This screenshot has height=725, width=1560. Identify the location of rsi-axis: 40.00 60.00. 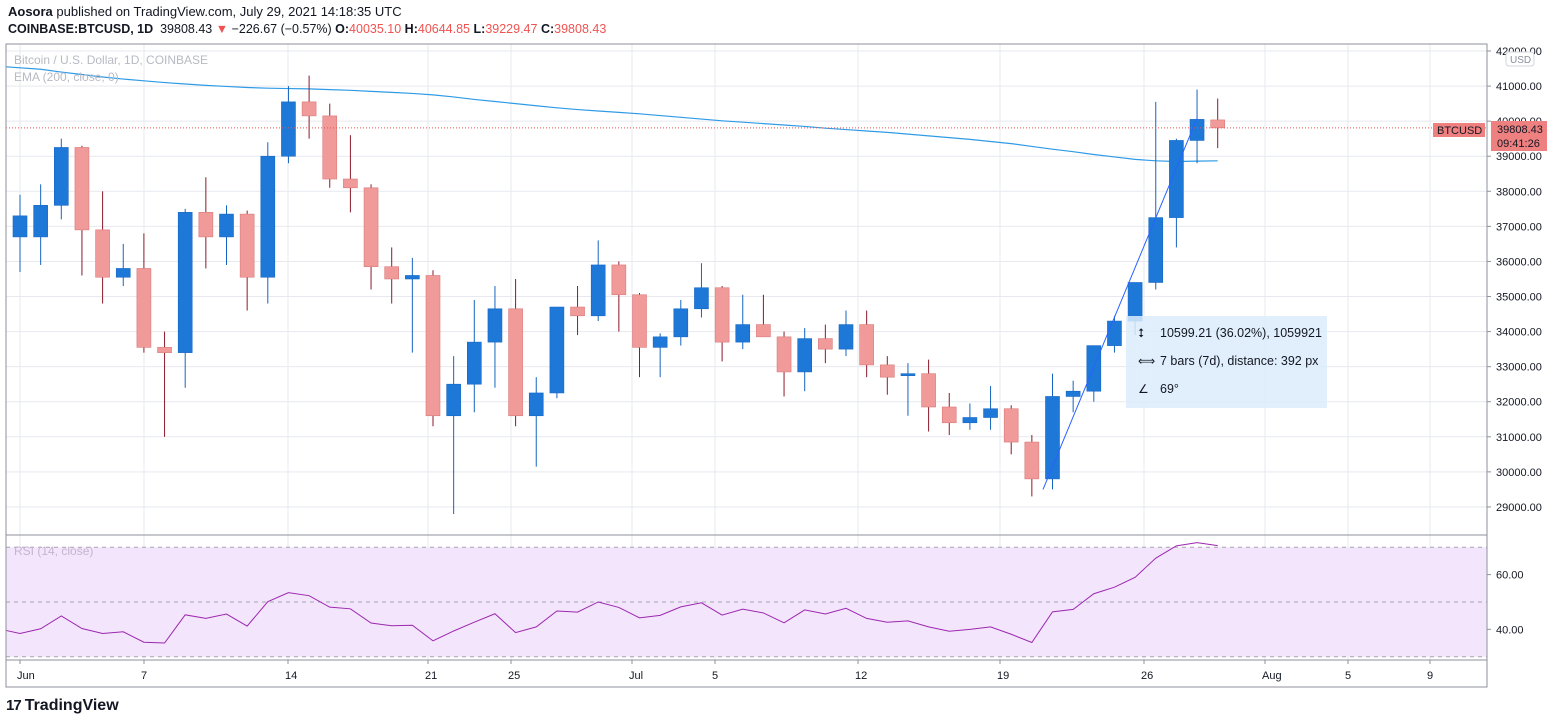
(1505, 603).